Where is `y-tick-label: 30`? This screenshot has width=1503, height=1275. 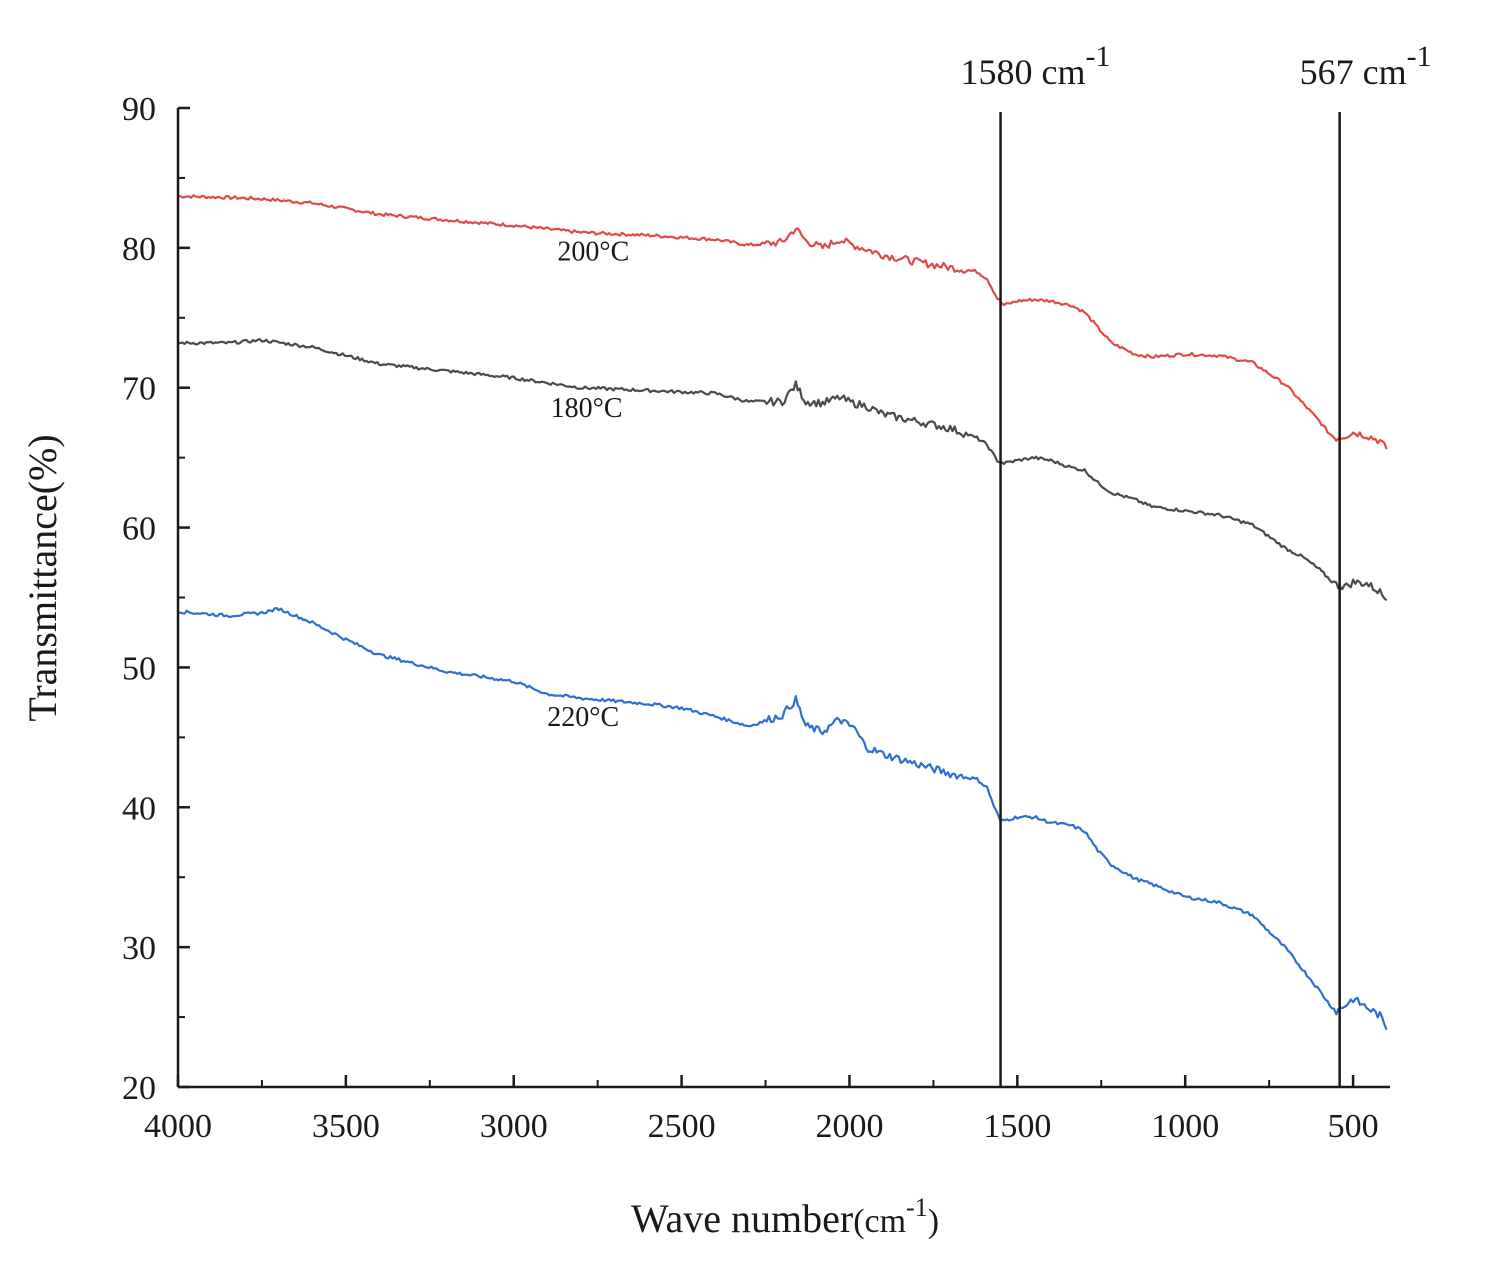
y-tick-label: 30 is located at coordinates (139, 948).